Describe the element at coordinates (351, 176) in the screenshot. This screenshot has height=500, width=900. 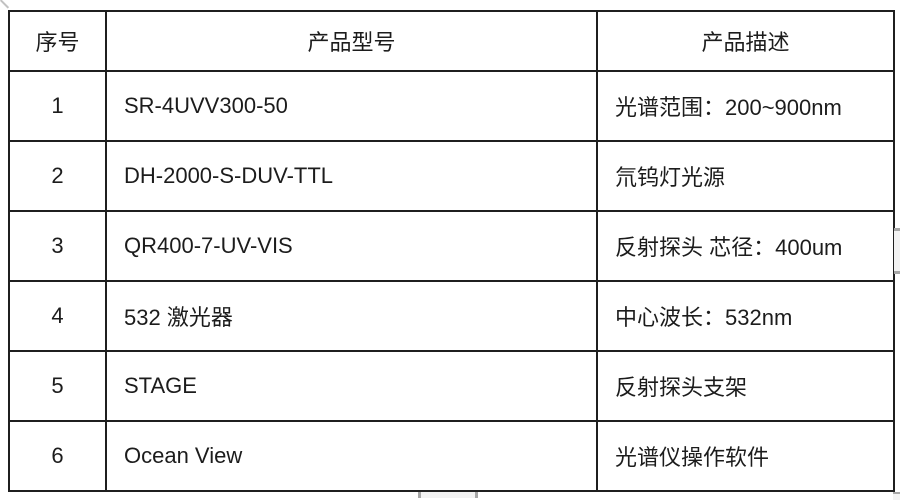
I see `cell-model: DH-2000-S-DUV-TTL` at that location.